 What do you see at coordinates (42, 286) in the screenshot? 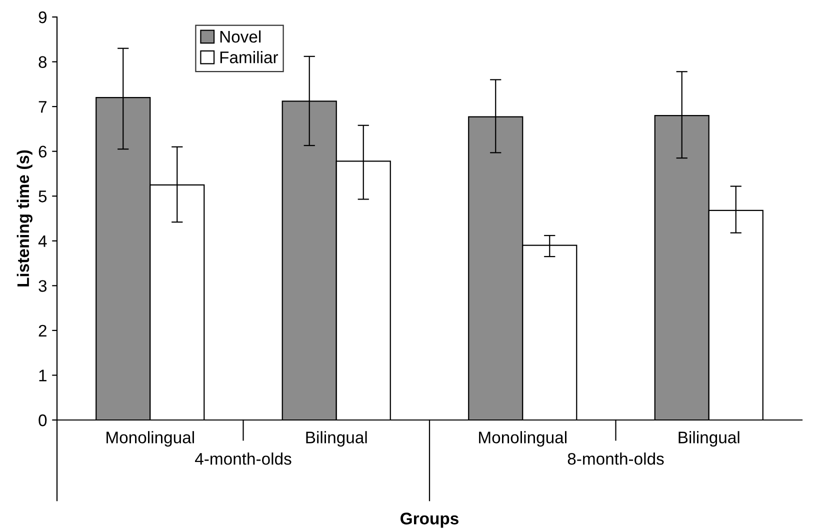
I see `y-tick-label: 3` at bounding box center [42, 286].